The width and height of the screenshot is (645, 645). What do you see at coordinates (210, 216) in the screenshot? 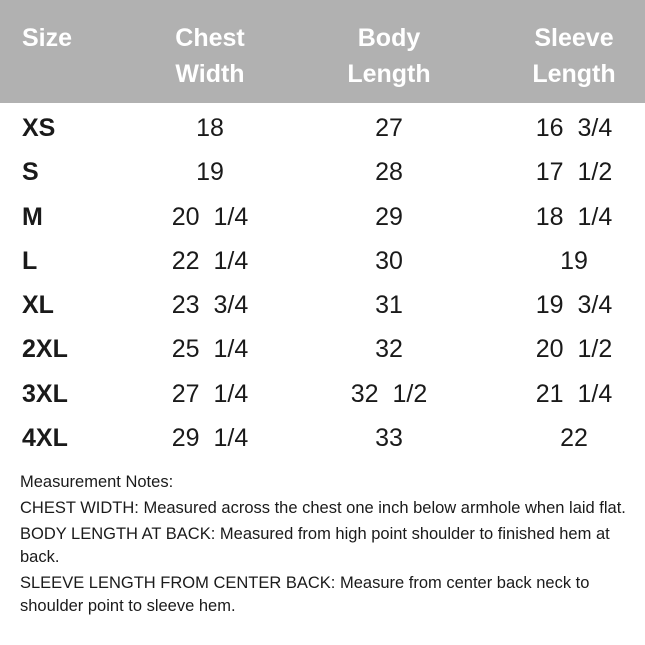
I see `chest-width-cell: 20 1/4` at bounding box center [210, 216].